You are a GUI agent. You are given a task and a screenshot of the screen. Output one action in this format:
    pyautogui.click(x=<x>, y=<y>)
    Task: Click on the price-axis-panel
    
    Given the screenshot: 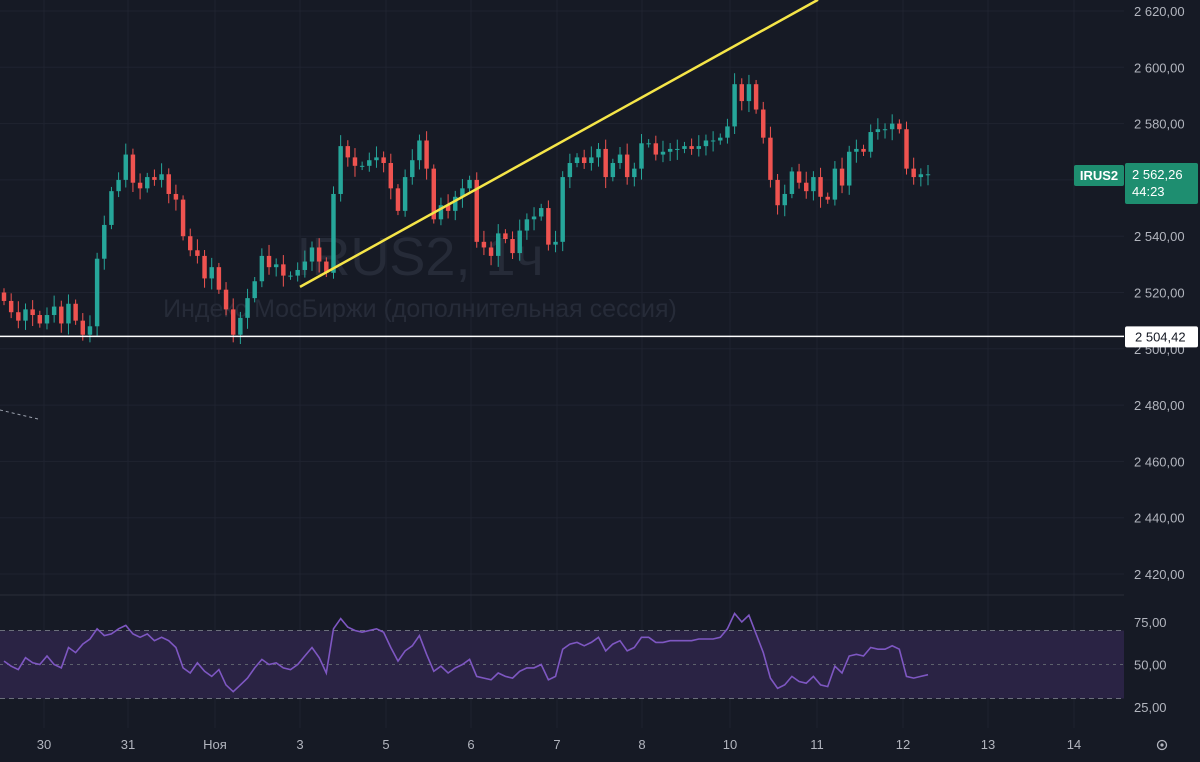 What is the action you would take?
    pyautogui.click(x=1162, y=381)
    